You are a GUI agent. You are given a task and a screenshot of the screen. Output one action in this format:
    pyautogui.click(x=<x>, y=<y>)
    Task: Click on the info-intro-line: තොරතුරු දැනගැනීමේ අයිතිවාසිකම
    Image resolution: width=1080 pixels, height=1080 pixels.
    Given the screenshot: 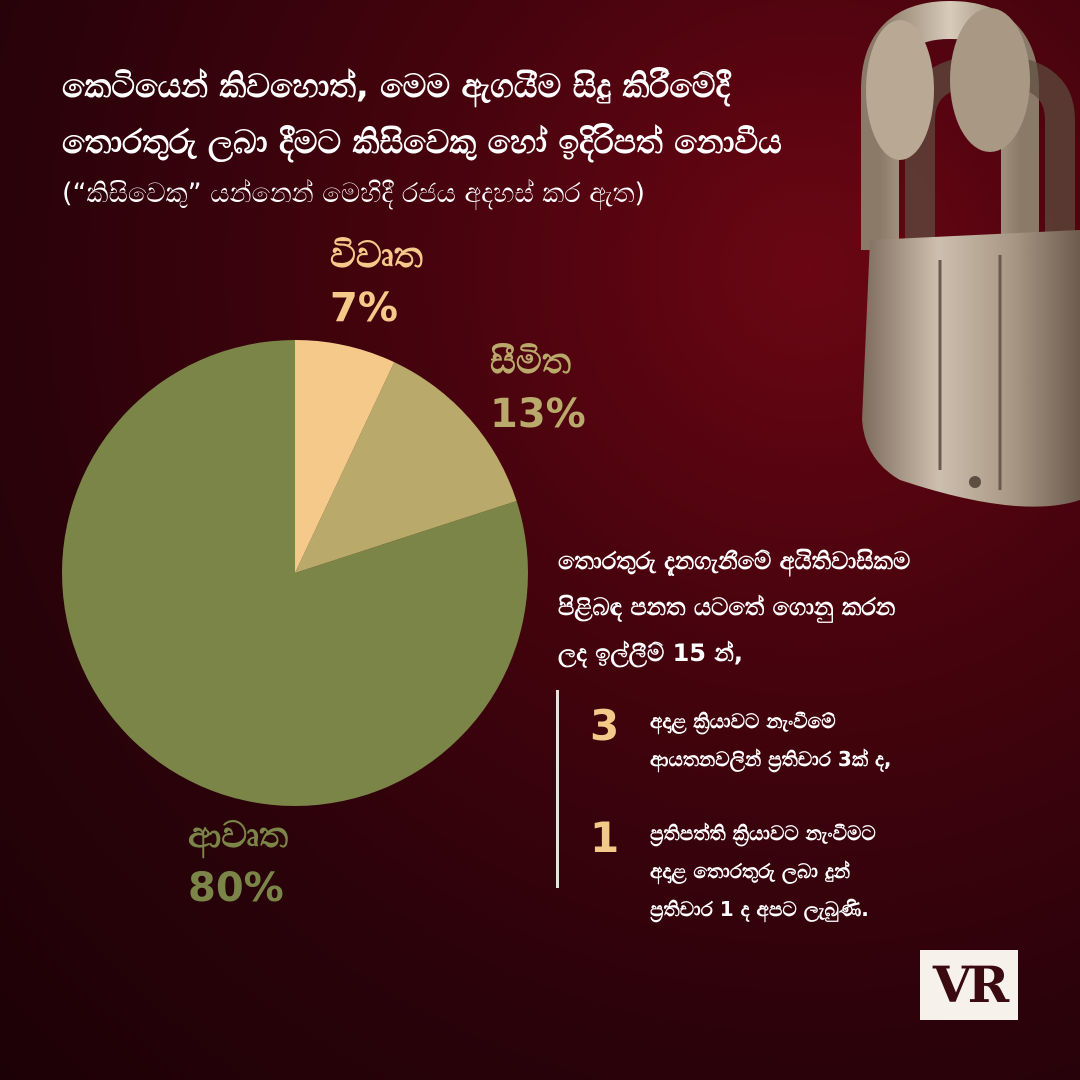 What is the action you would take?
    pyautogui.click(x=734, y=561)
    